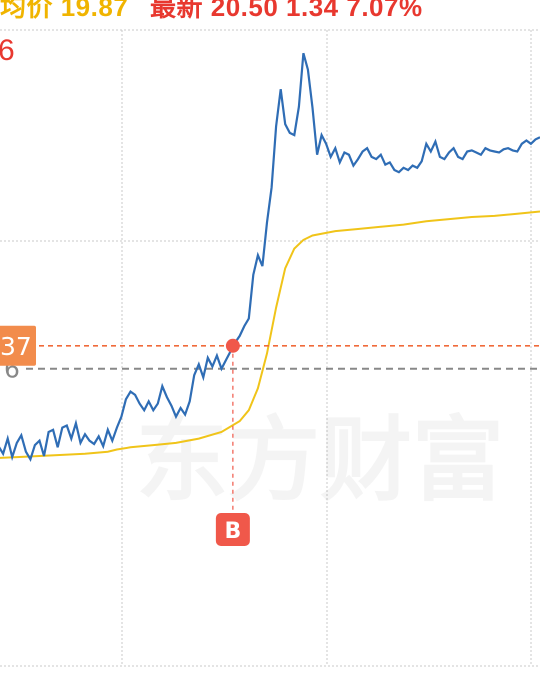  What do you see at coordinates (64, 11) in the screenshot?
I see `avg-price-text: 均价 19.87` at bounding box center [64, 11].